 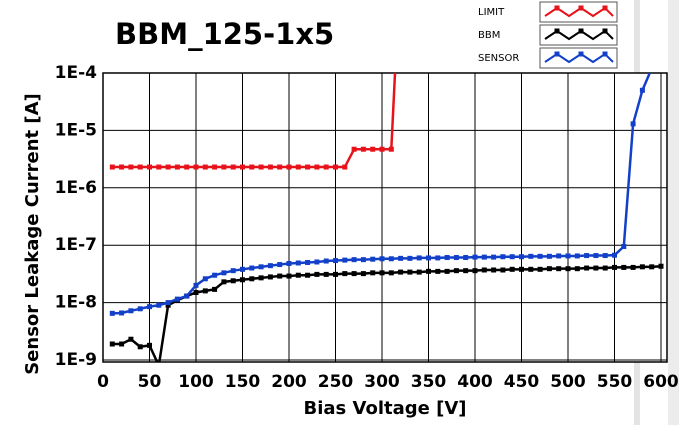 What do you see at coordinates (615, 382) in the screenshot?
I see `x-tick-label: 550` at bounding box center [615, 382].